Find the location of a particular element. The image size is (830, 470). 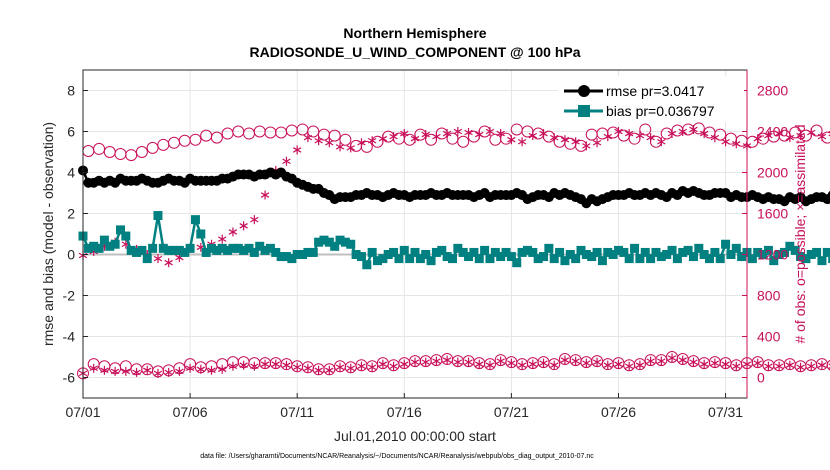

x-tick-label: 07/26 is located at coordinates (618, 412).